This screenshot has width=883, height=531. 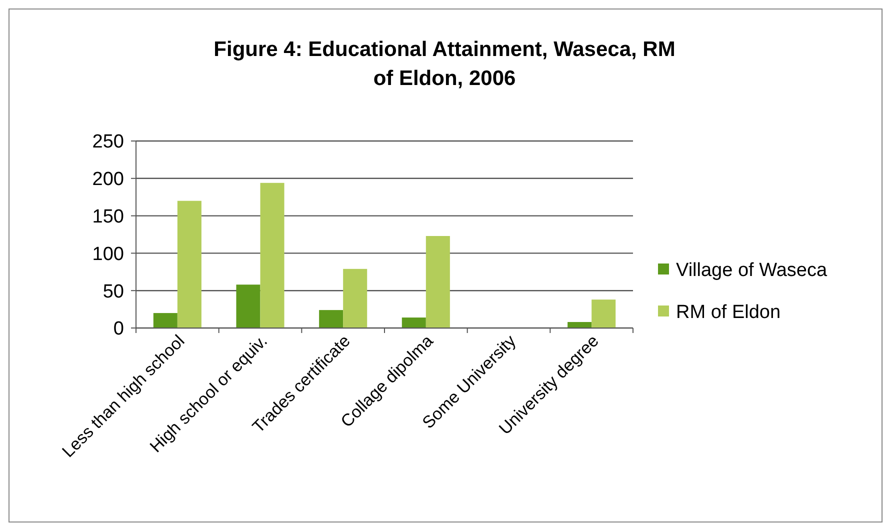 What do you see at coordinates (108, 217) in the screenshot?
I see `y-tick-label: 150` at bounding box center [108, 217].